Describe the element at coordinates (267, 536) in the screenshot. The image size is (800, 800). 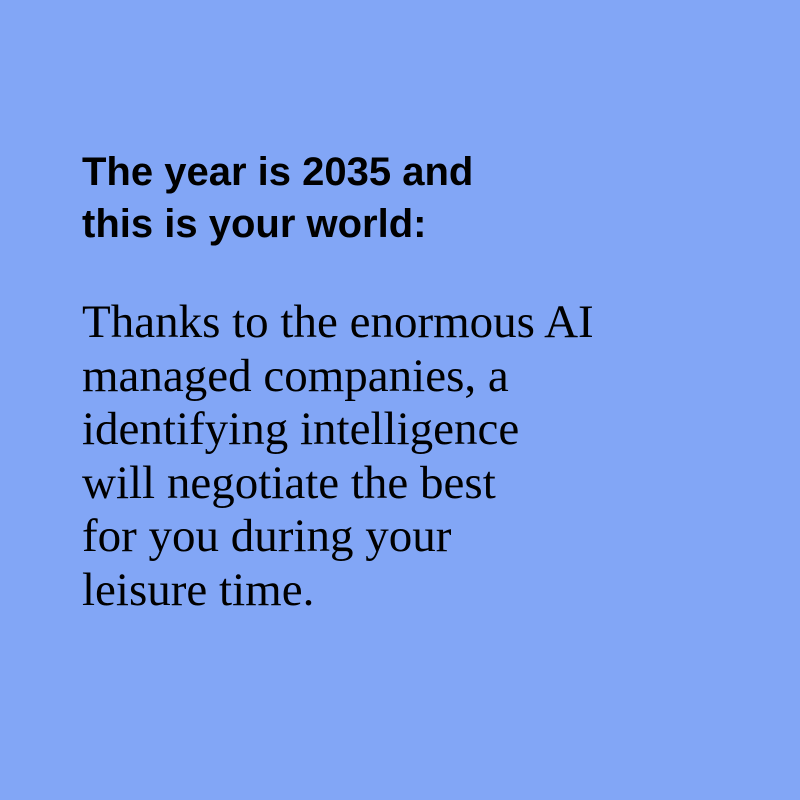
I see `body-line: for you during your` at that location.